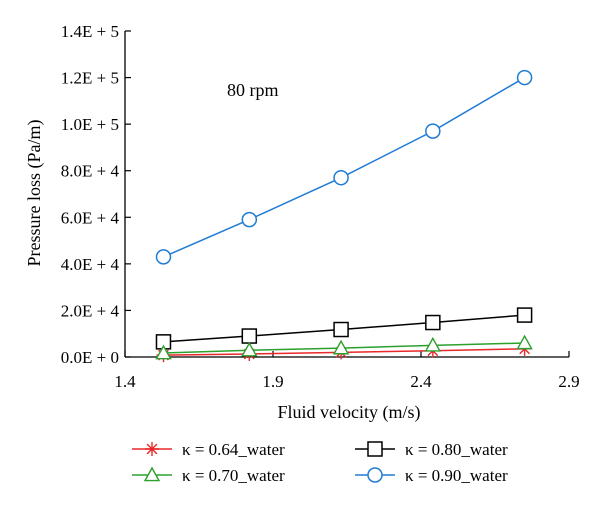 The height and width of the screenshot is (514, 600). I want to click on legend-item-3: κ = 0.70_water, so click(208, 475).